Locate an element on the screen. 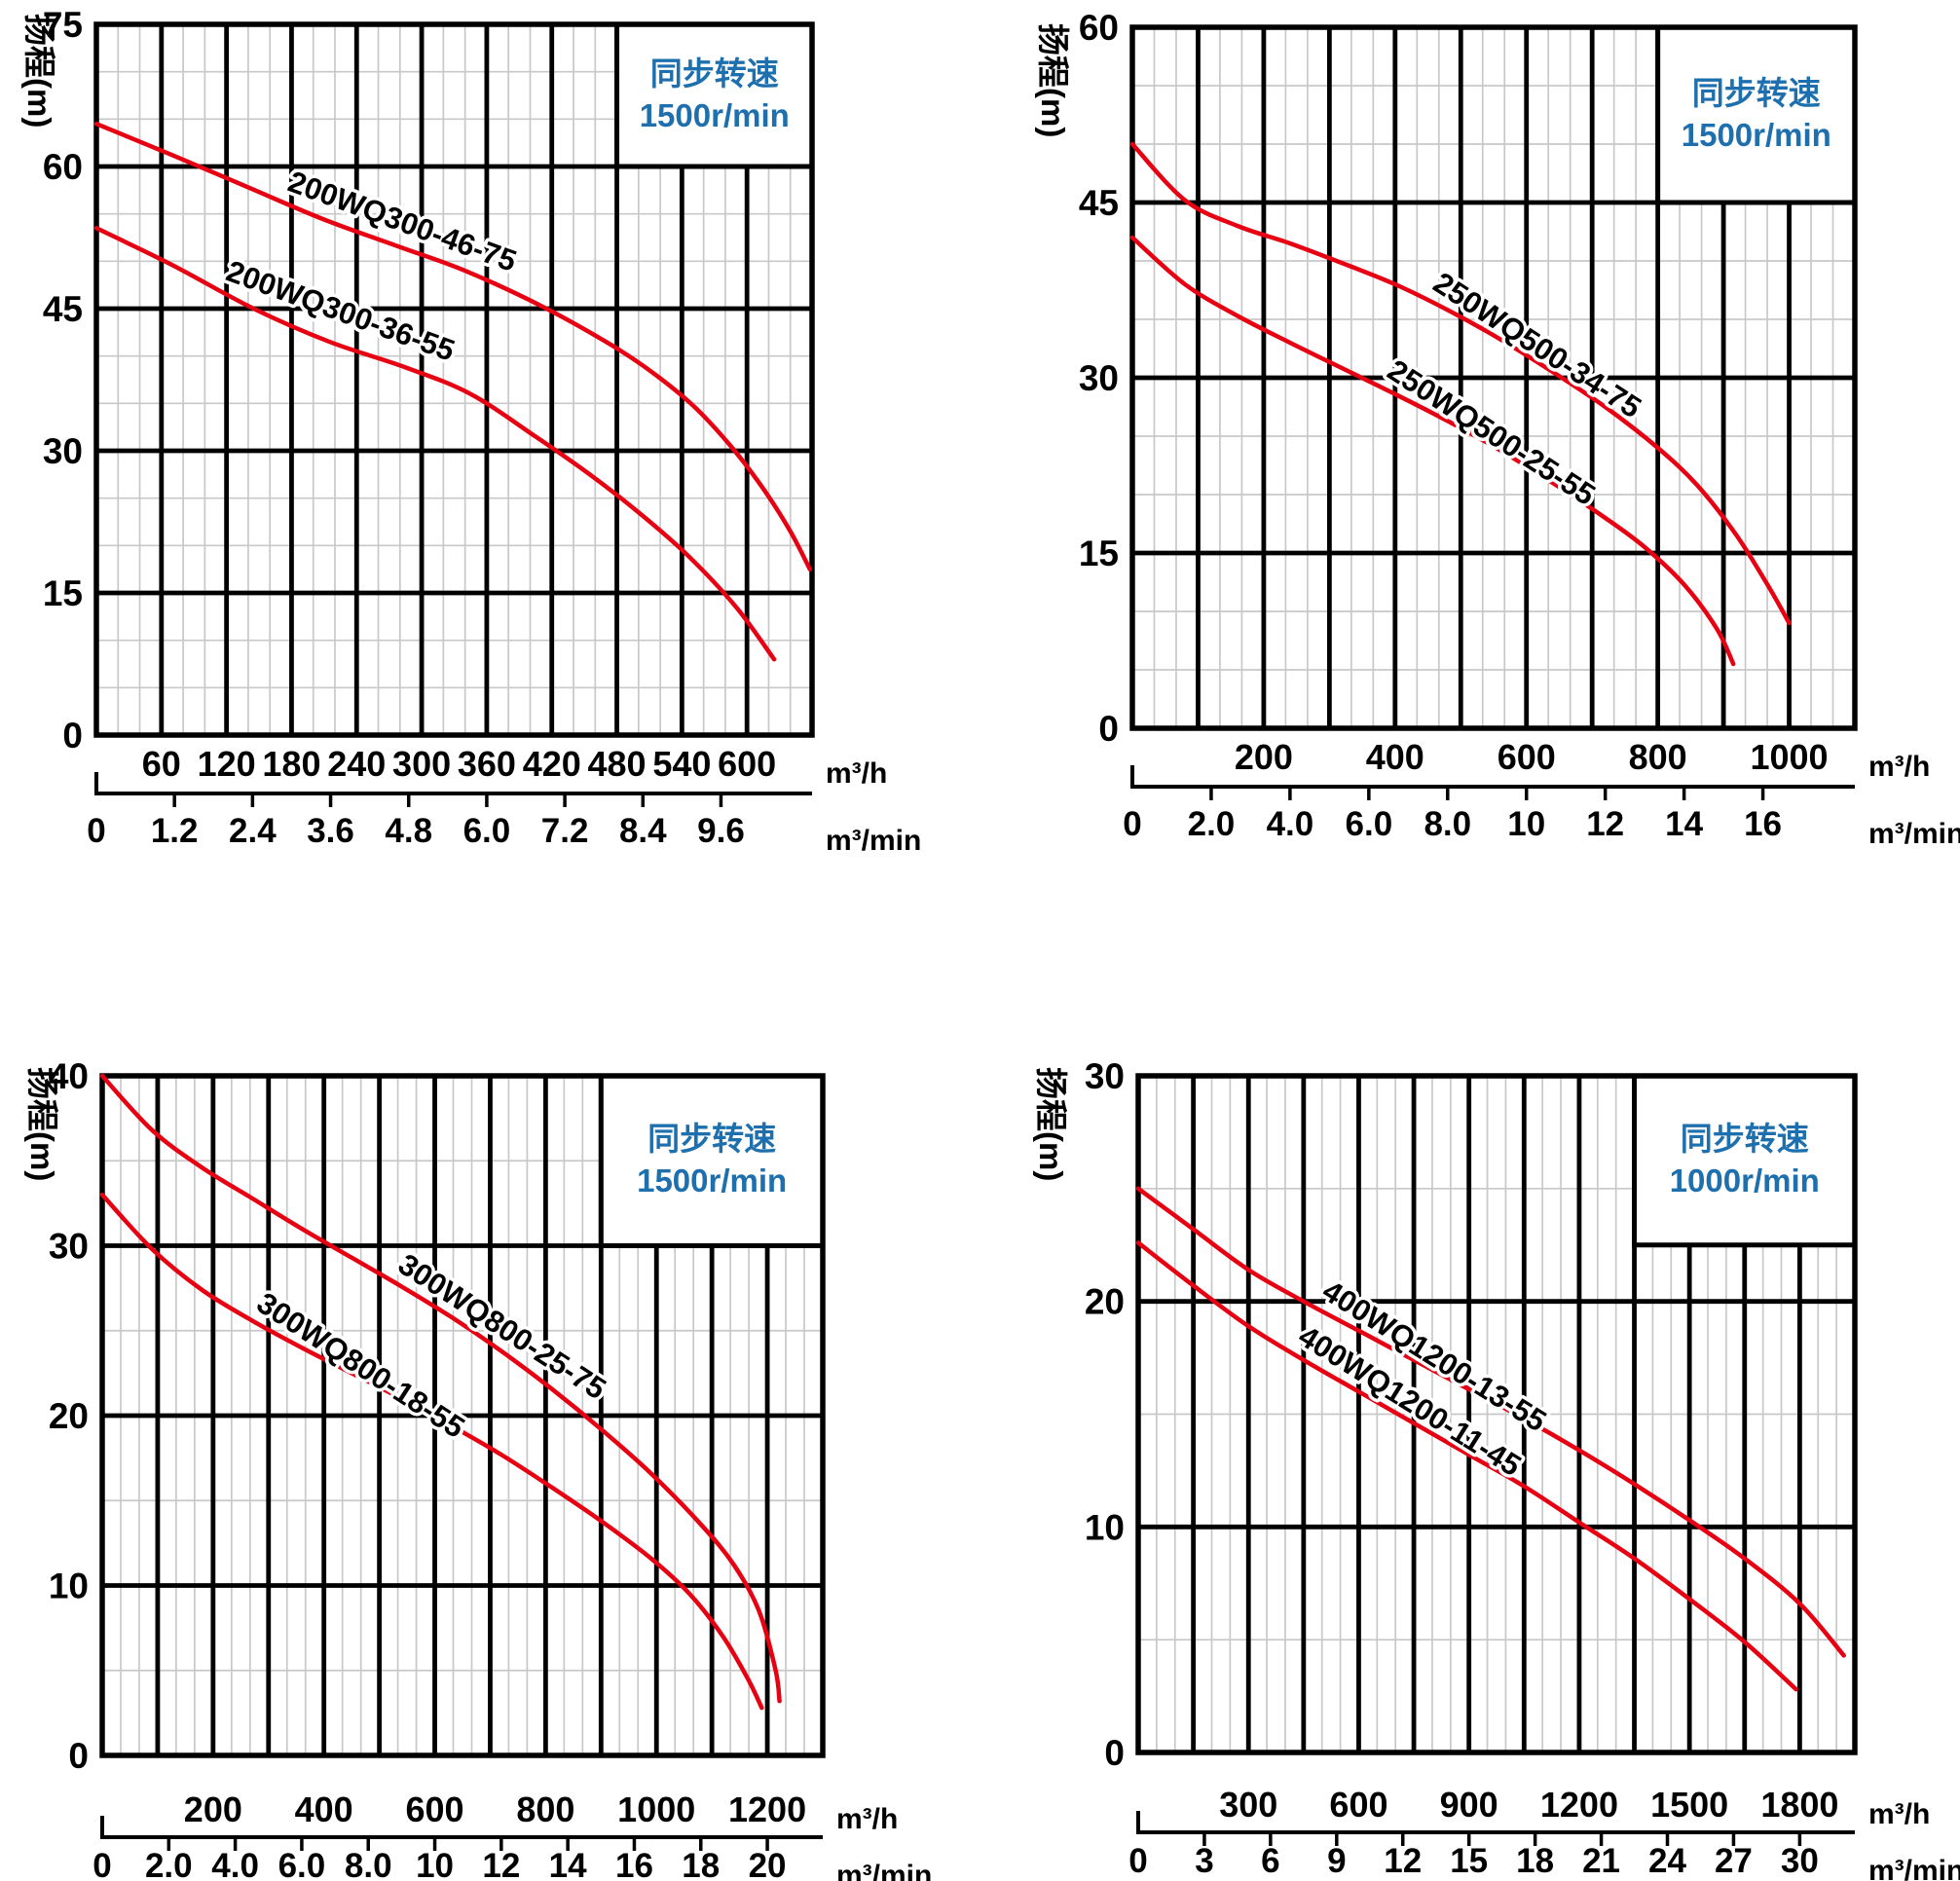 The image size is (1960, 1881). svg-text: 420 is located at coordinates (552, 764).